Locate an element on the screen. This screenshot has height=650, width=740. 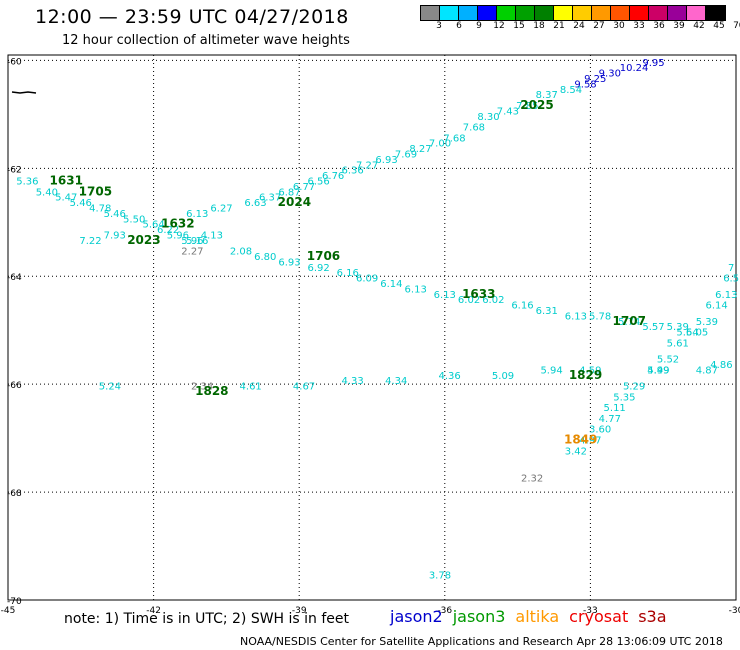
wave-height-value: 5.61 is located at coordinates (678, 343).